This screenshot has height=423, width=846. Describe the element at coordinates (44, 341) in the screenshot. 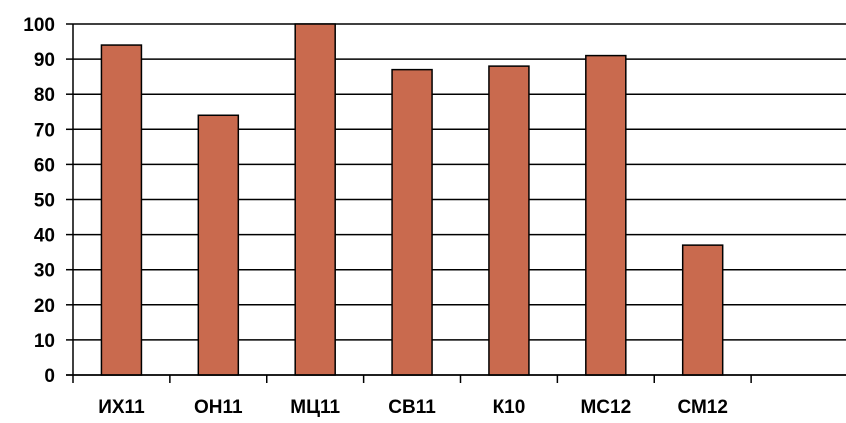

I see `y-tick-label: 10` at that location.